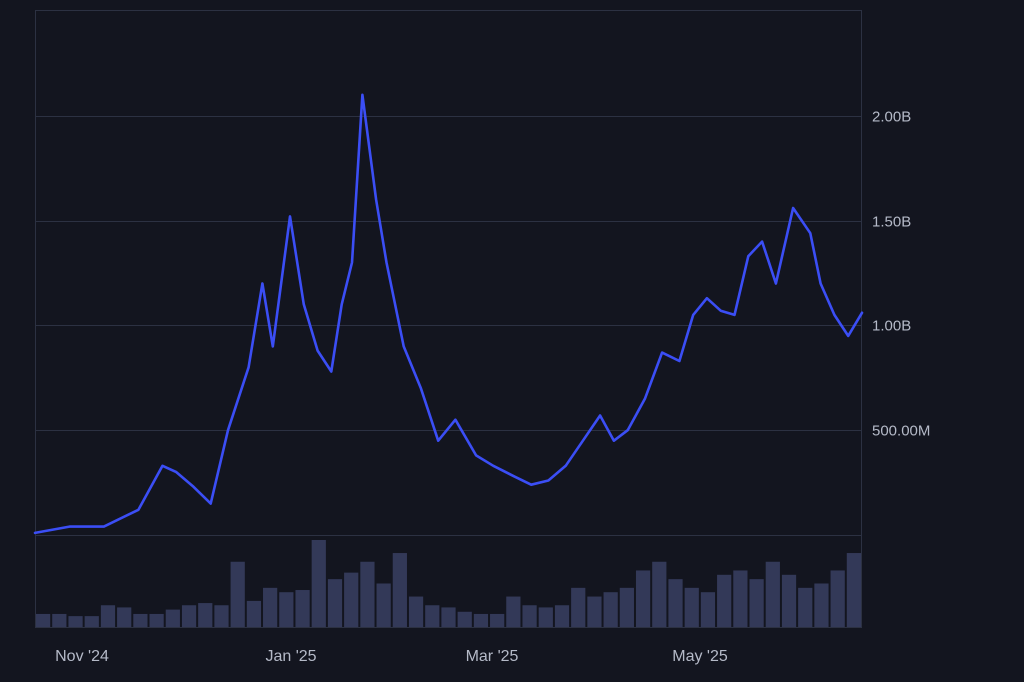 The width and height of the screenshot is (1024, 682). What do you see at coordinates (891, 326) in the screenshot?
I see `y-tick-label: 1.00B` at bounding box center [891, 326].